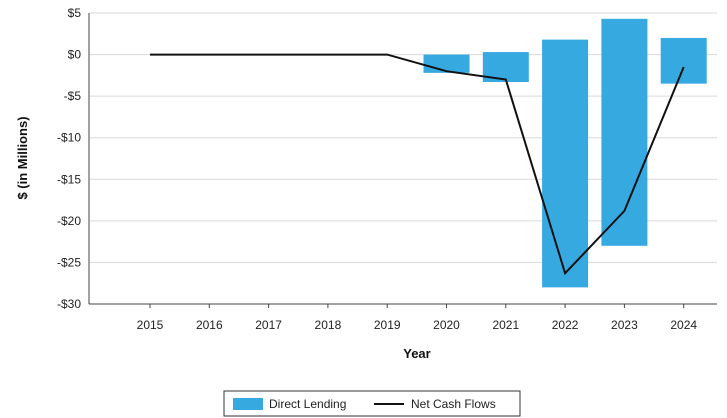 Image resolution: width=727 pixels, height=418 pixels. I want to click on legend: Direct Lending Net Cash Flows, so click(372, 403).